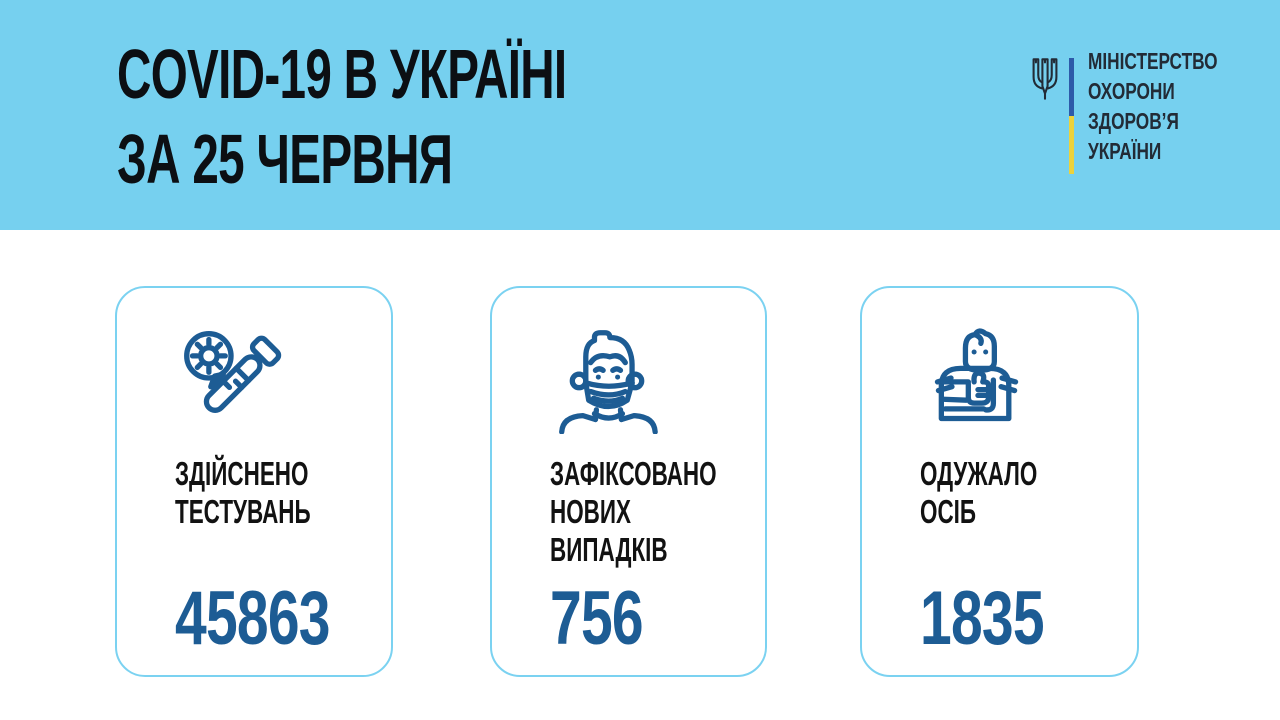 The height and width of the screenshot is (720, 1280). Describe the element at coordinates (607, 379) in the screenshot. I see `masked-person-icon` at that location.